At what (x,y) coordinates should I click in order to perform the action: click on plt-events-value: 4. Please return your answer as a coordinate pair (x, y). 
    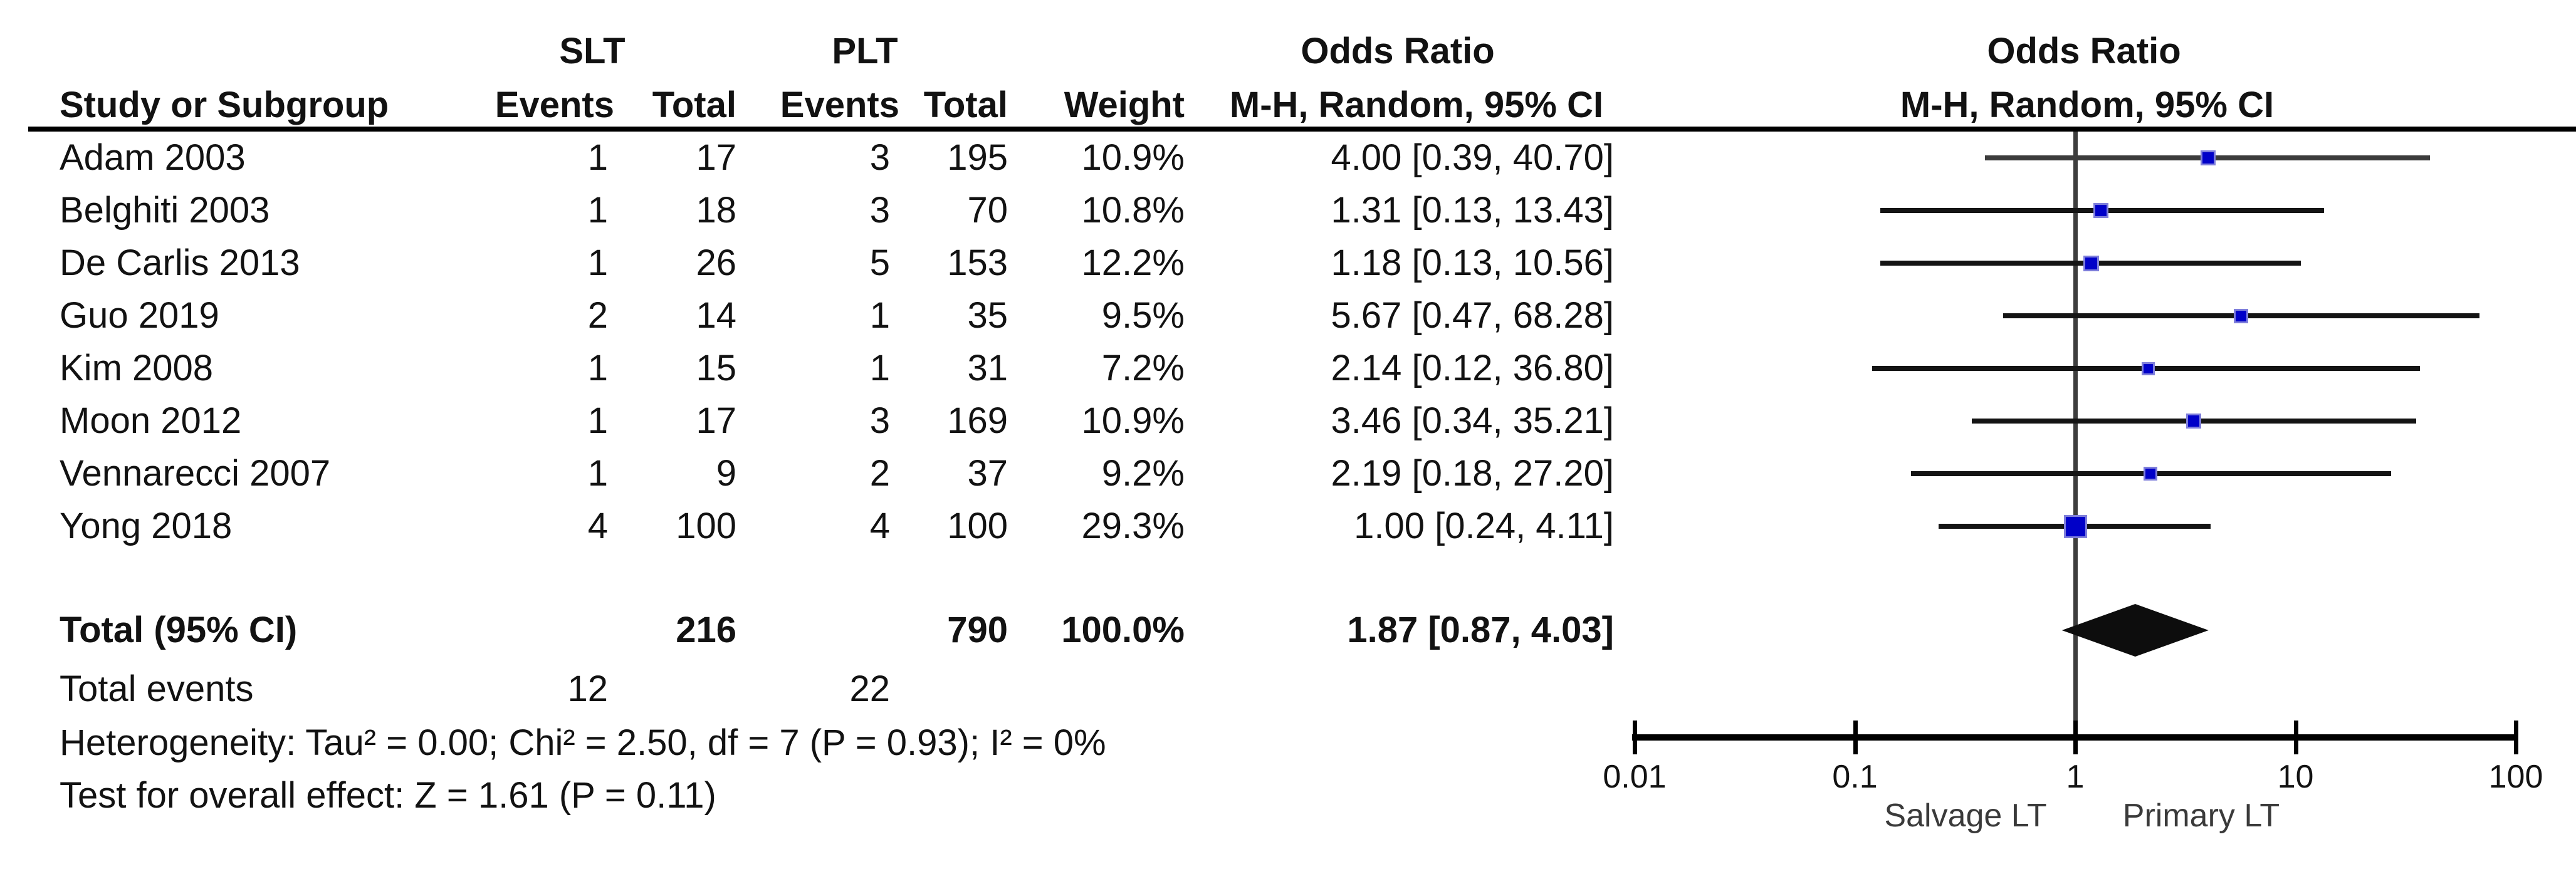
    Looking at the image, I should click on (879, 526).